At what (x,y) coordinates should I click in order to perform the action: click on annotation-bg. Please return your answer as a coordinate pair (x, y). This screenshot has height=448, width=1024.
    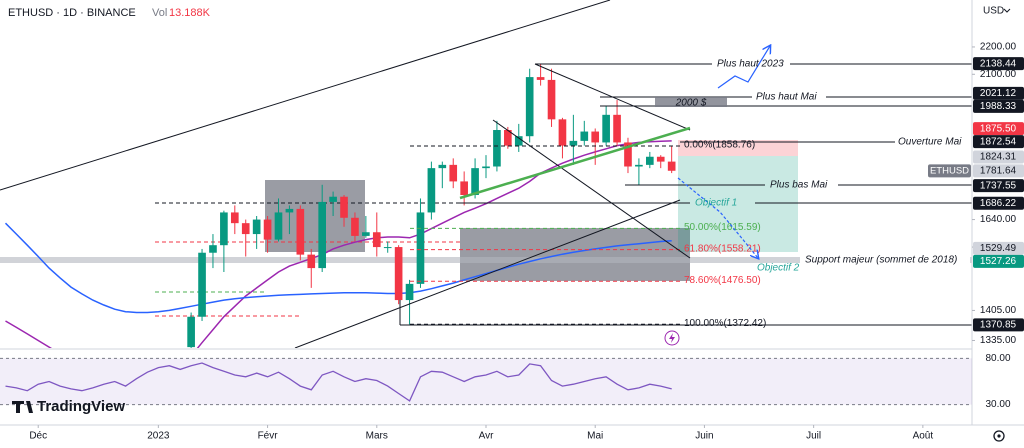
    Looking at the image, I should click on (885, 260).